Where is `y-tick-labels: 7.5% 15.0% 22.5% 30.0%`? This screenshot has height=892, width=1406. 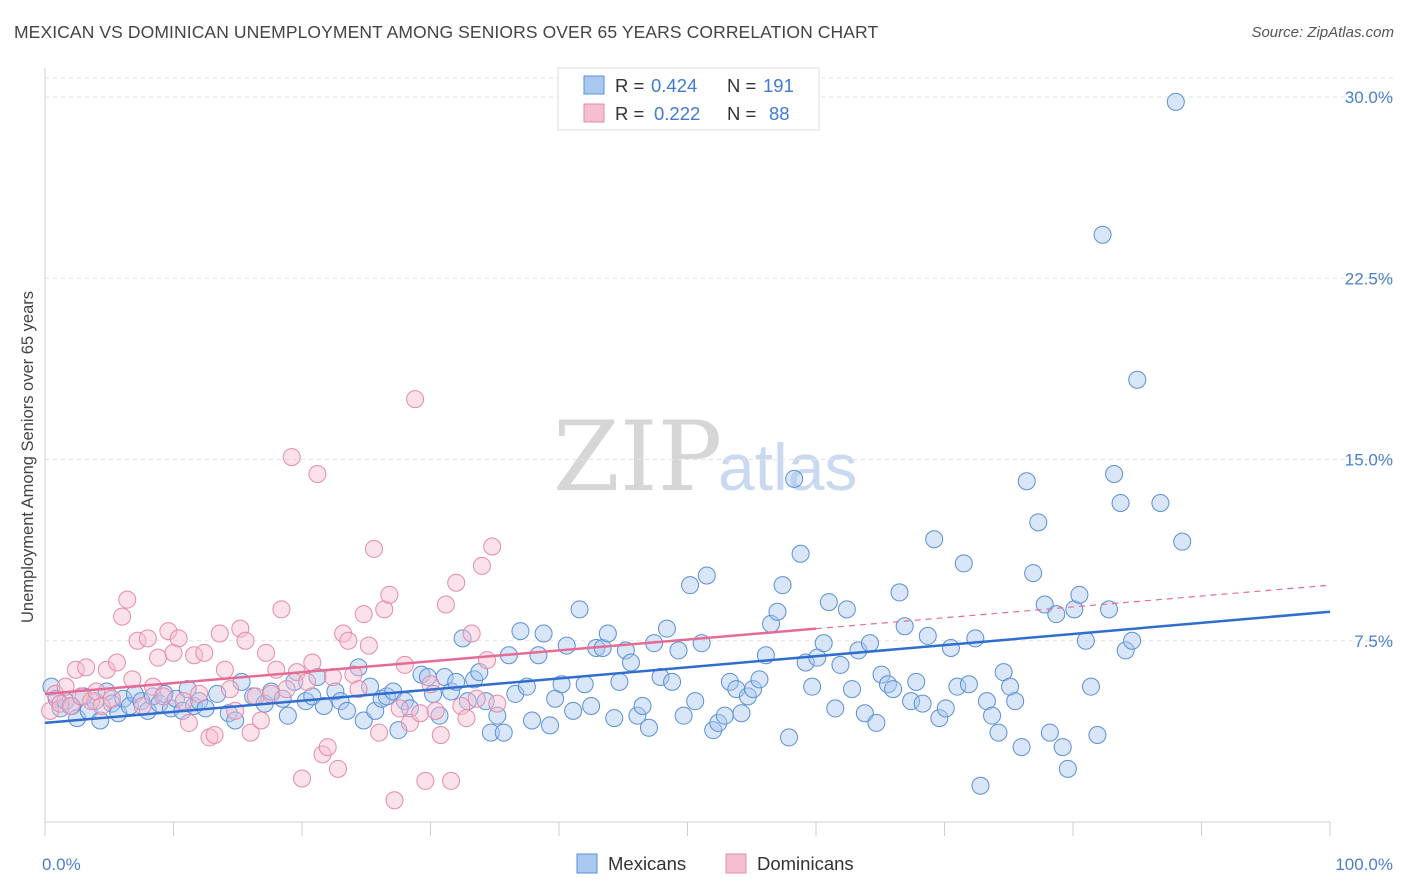
y-tick-labels: 7.5% 15.0% 22.5% 30.0% is located at coordinates (1369, 369).